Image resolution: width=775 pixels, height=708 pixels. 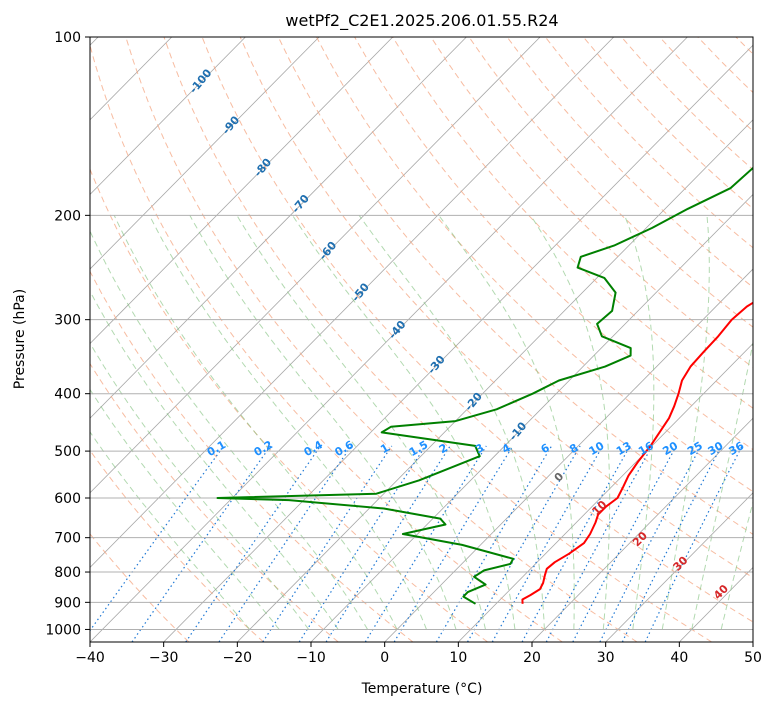 I want to click on x-axis-ticks: −40 −30 −20 −10 0 10 20 30 40 50, so click(x=418, y=654).